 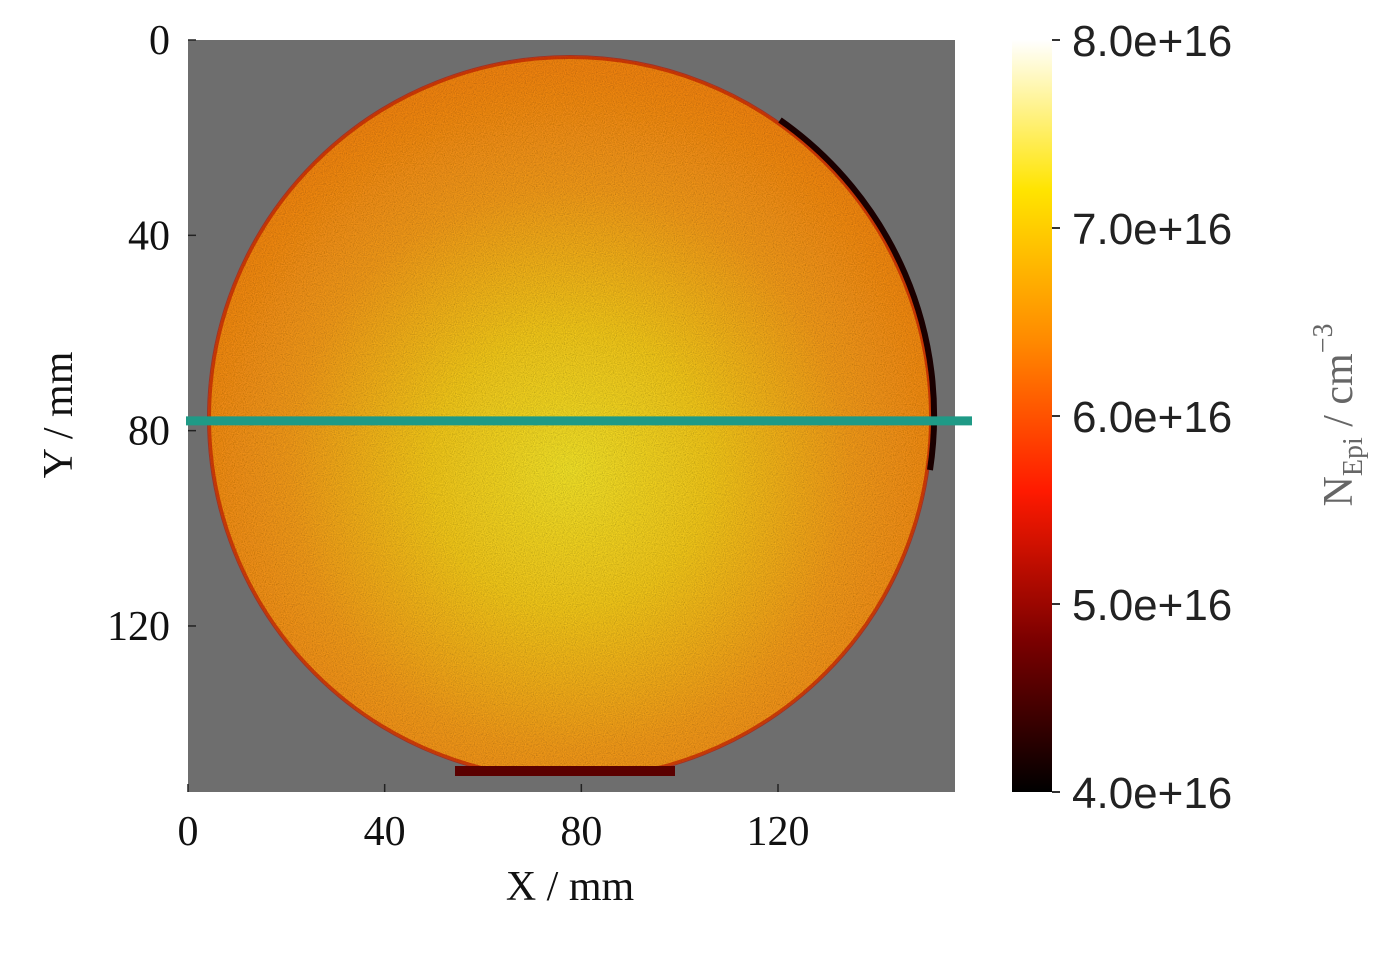 What do you see at coordinates (1032, 416) in the screenshot?
I see `colorbar` at bounding box center [1032, 416].